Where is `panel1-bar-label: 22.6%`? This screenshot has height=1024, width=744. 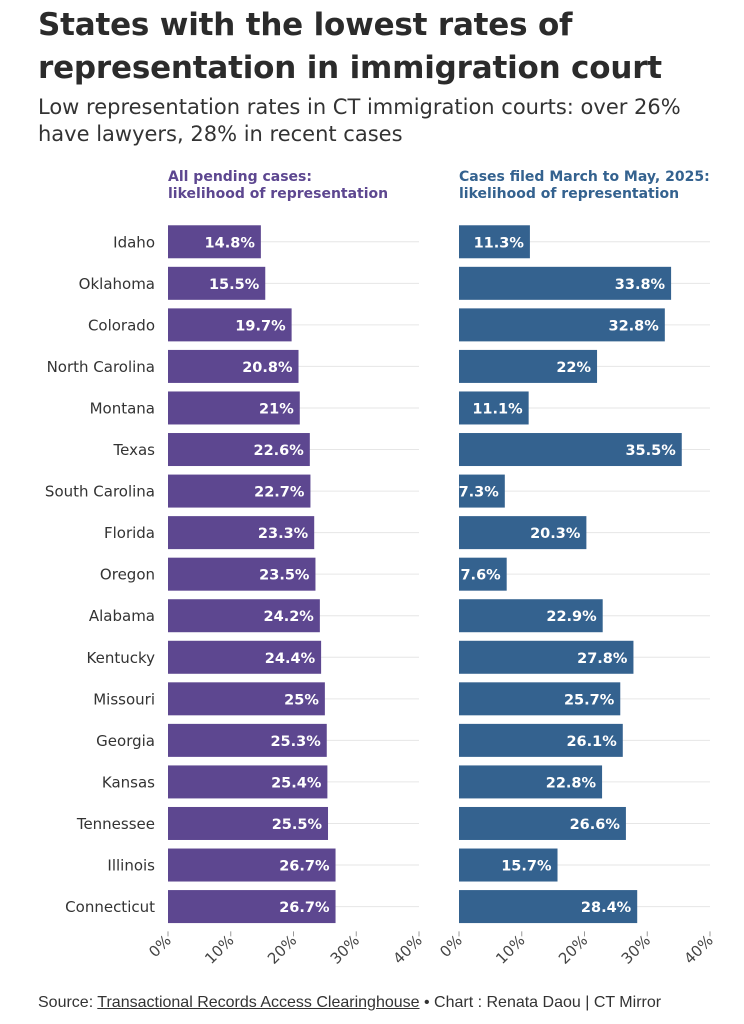
panel1-bar-label: 22.6% is located at coordinates (279, 451).